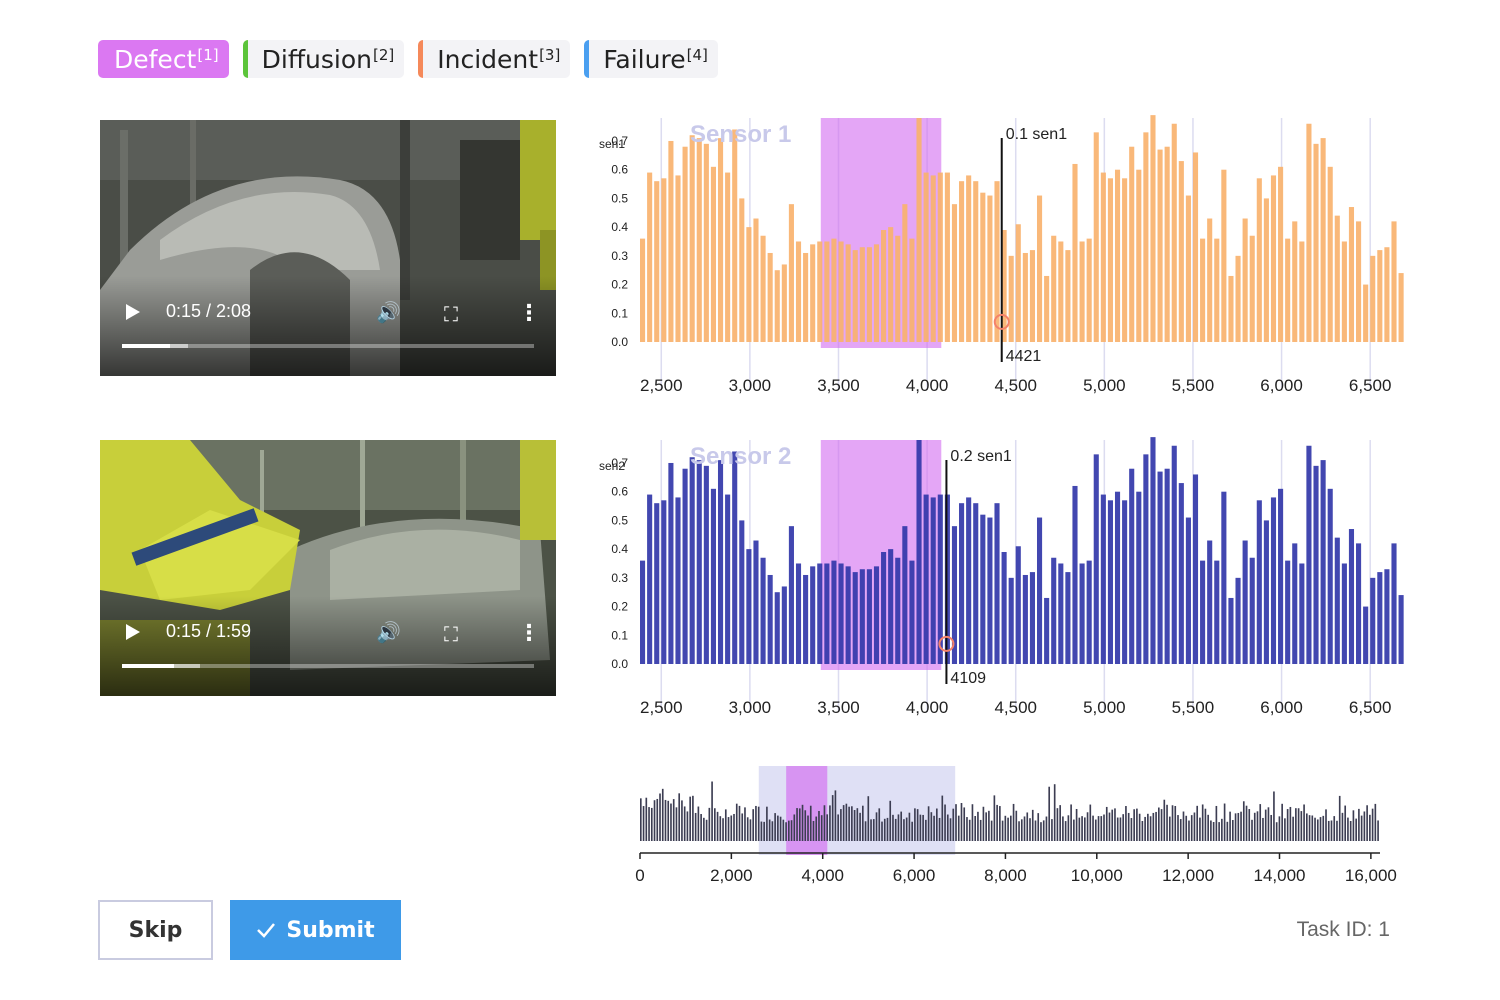 This screenshot has width=1500, height=1000. Describe the element at coordinates (1036, 134) in the screenshot. I see `cursor-value-label: 0.1 sen1` at that location.